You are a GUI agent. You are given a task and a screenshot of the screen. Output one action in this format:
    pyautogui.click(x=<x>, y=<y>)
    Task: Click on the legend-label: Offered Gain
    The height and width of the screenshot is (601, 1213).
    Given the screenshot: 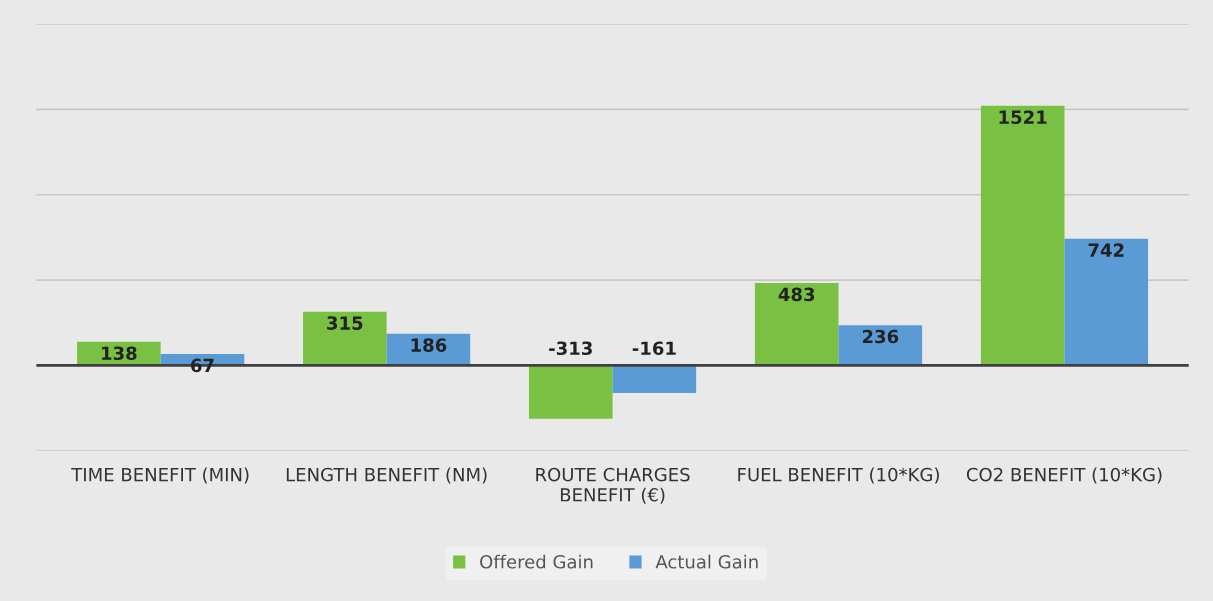 What is the action you would take?
    pyautogui.click(x=536, y=561)
    